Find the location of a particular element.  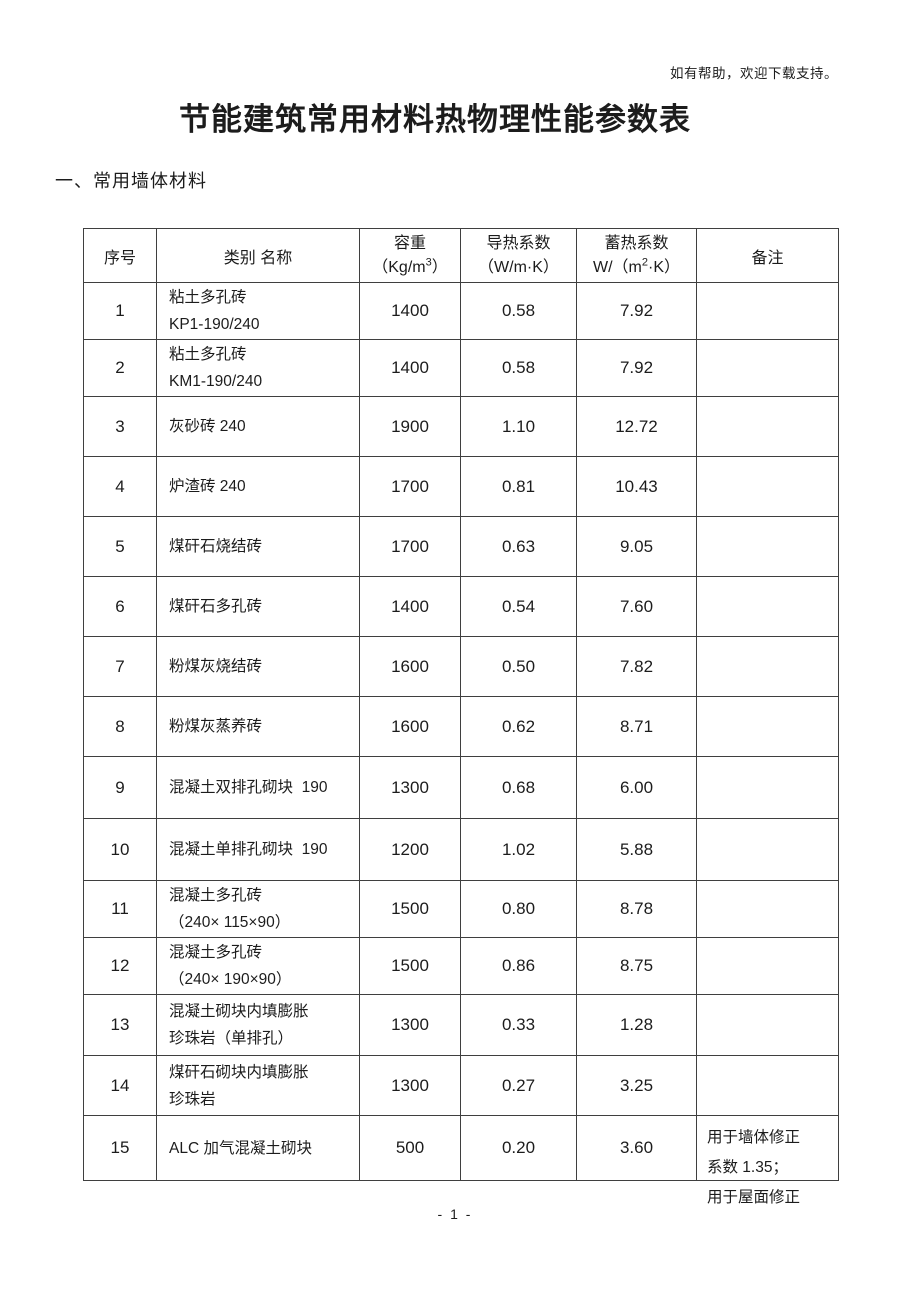

material-name-line: 珍珠岩 is located at coordinates (192, 1099).